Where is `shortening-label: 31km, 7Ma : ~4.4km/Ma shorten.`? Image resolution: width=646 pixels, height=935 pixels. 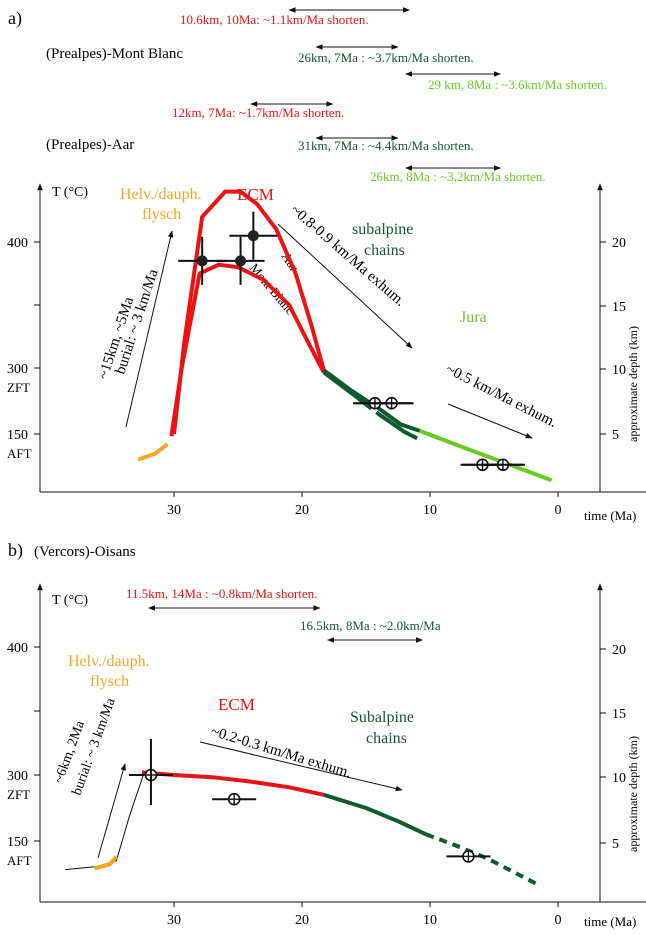 shortening-label: 31km, 7Ma : ~4.4km/Ma shorten. is located at coordinates (386, 145).